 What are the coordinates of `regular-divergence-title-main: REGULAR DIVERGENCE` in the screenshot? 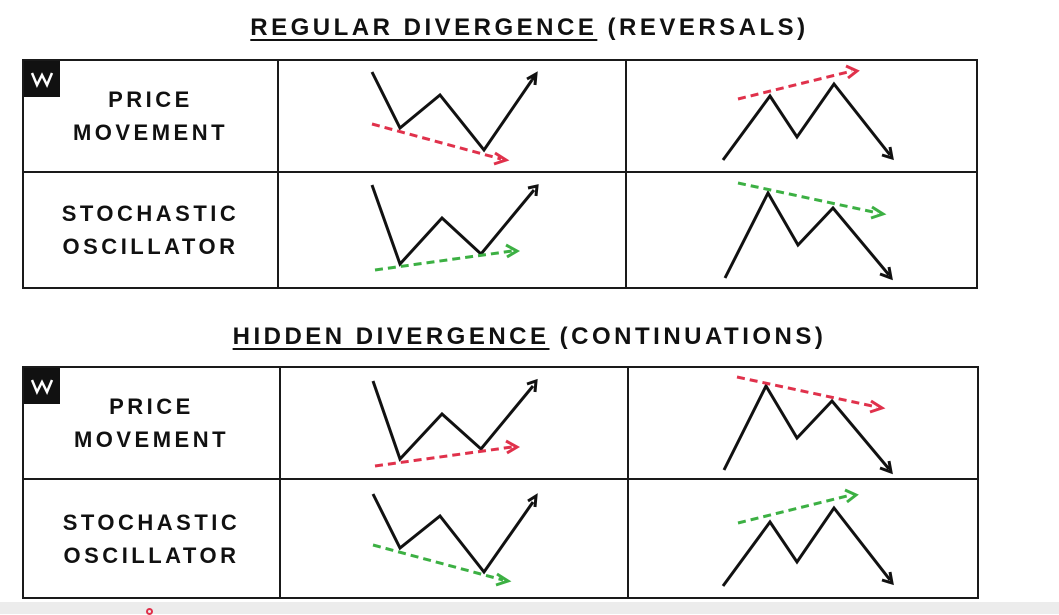 It's located at (424, 27).